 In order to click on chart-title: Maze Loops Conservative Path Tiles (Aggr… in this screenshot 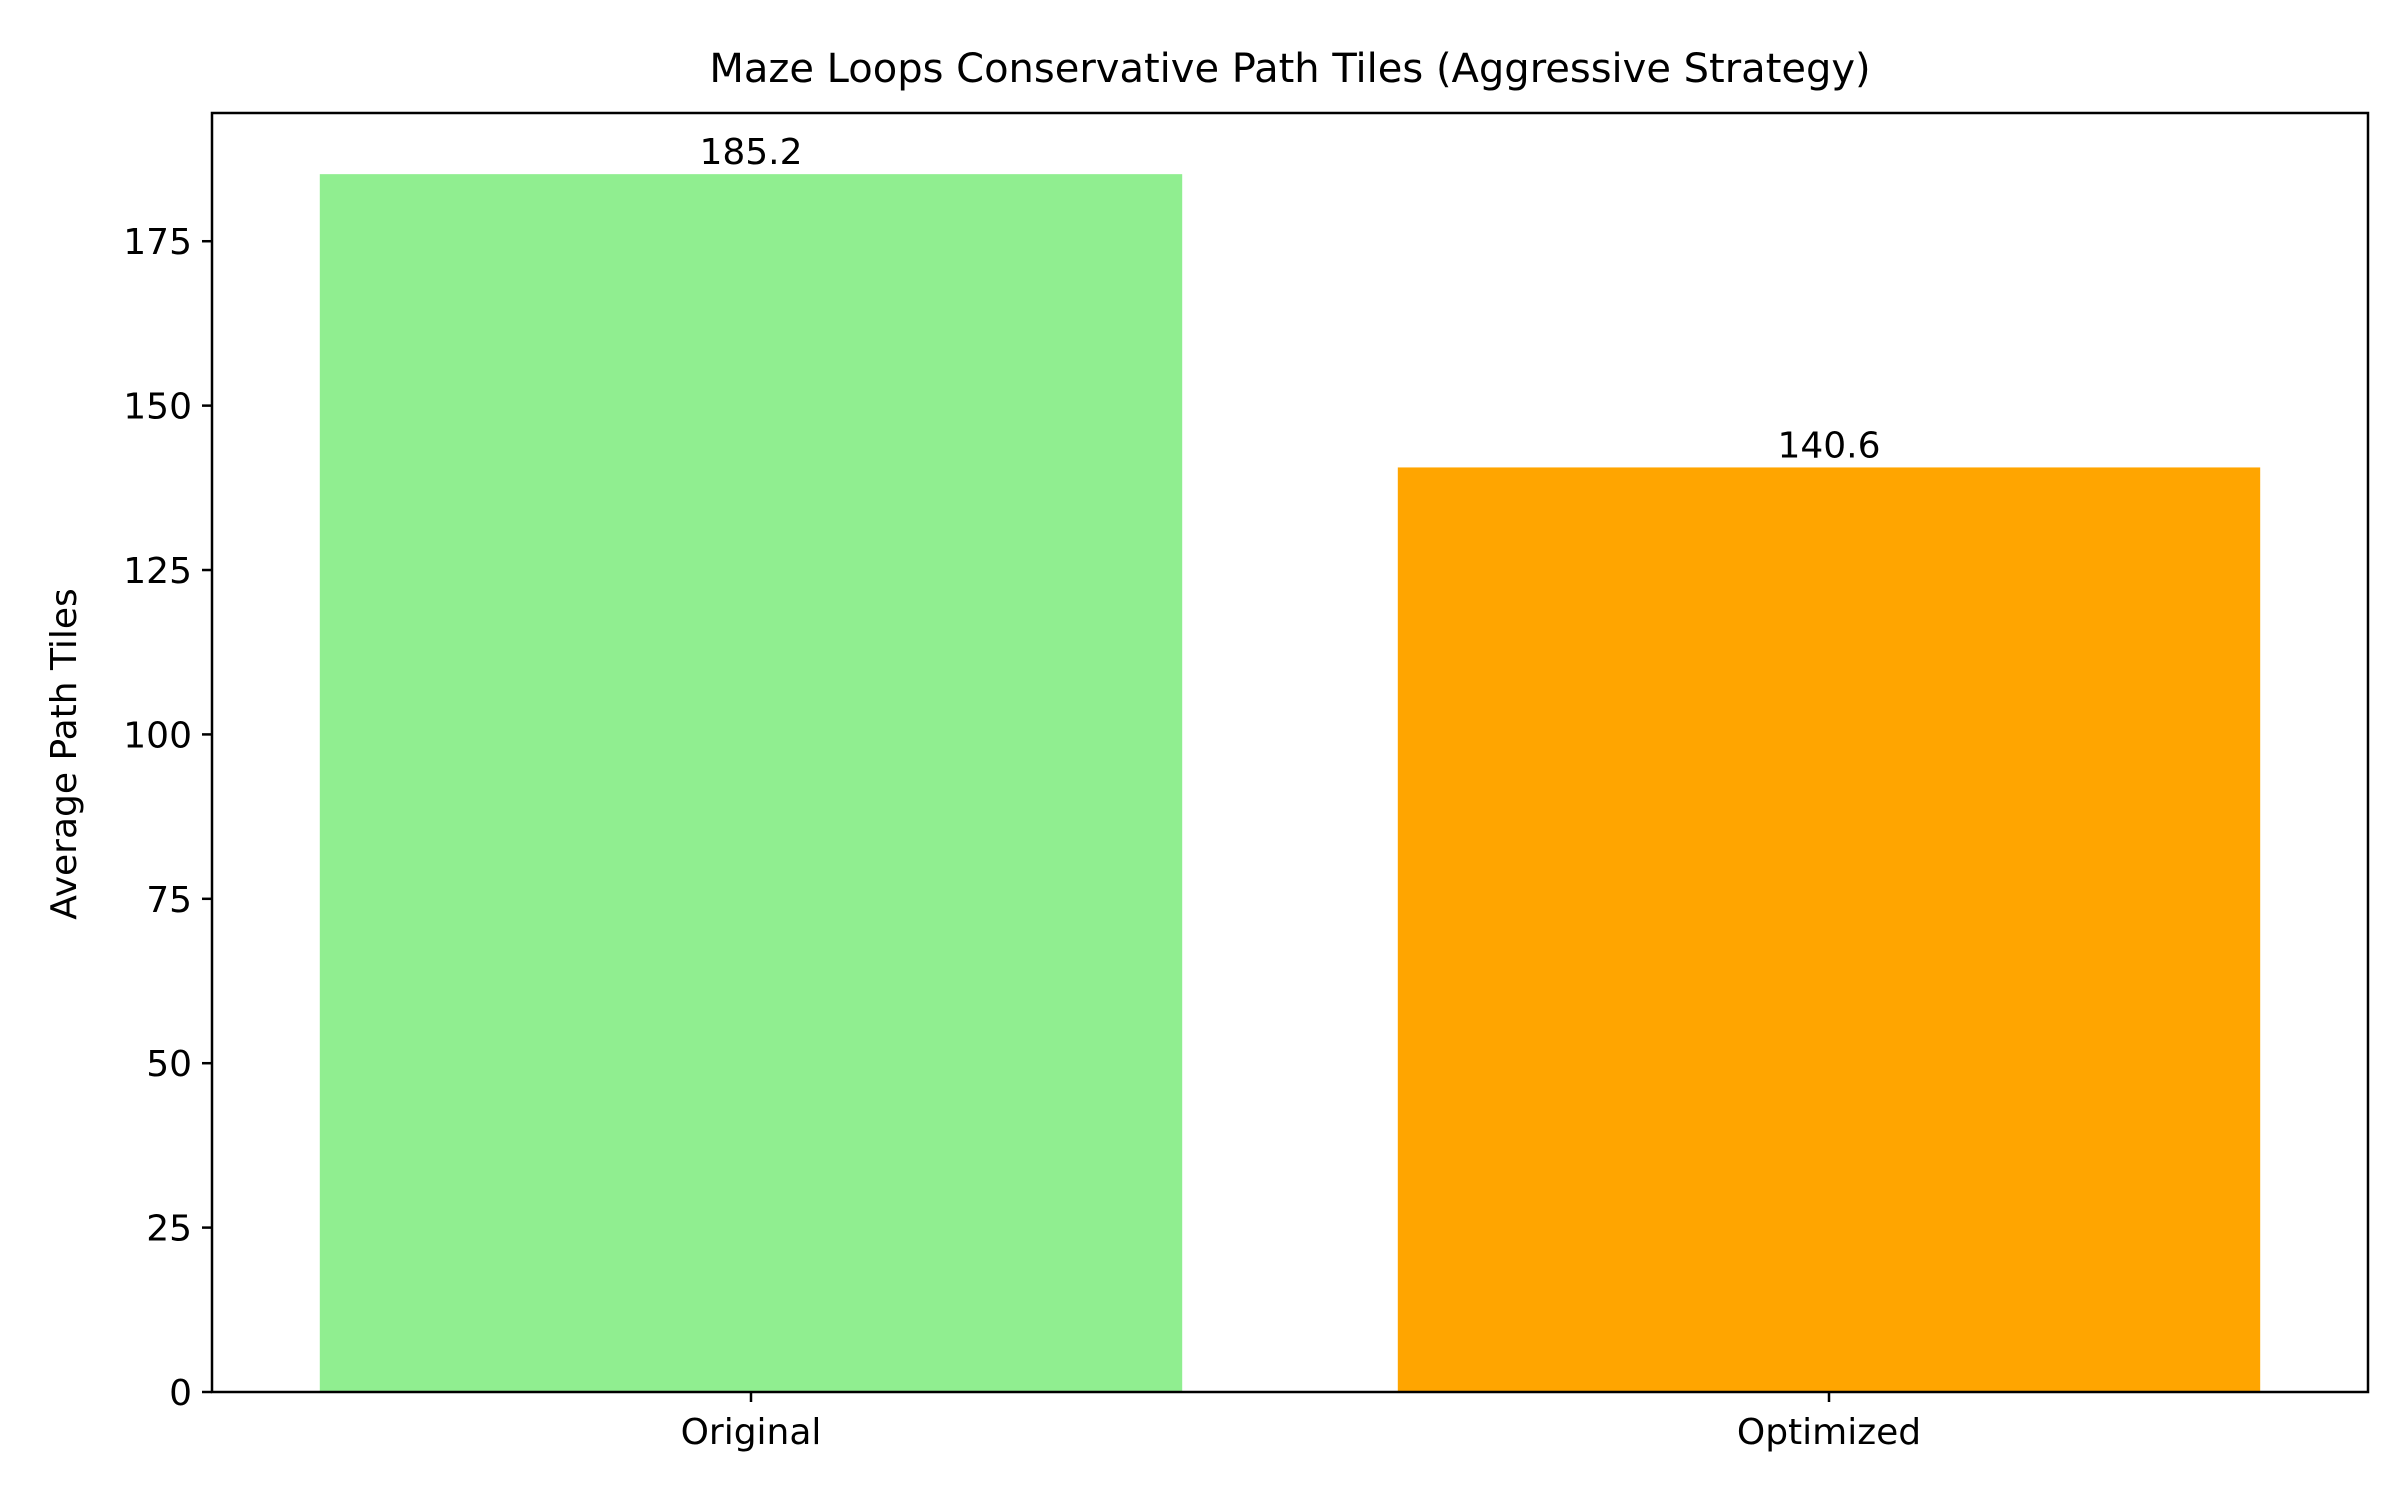, I will do `click(1289, 69)`.